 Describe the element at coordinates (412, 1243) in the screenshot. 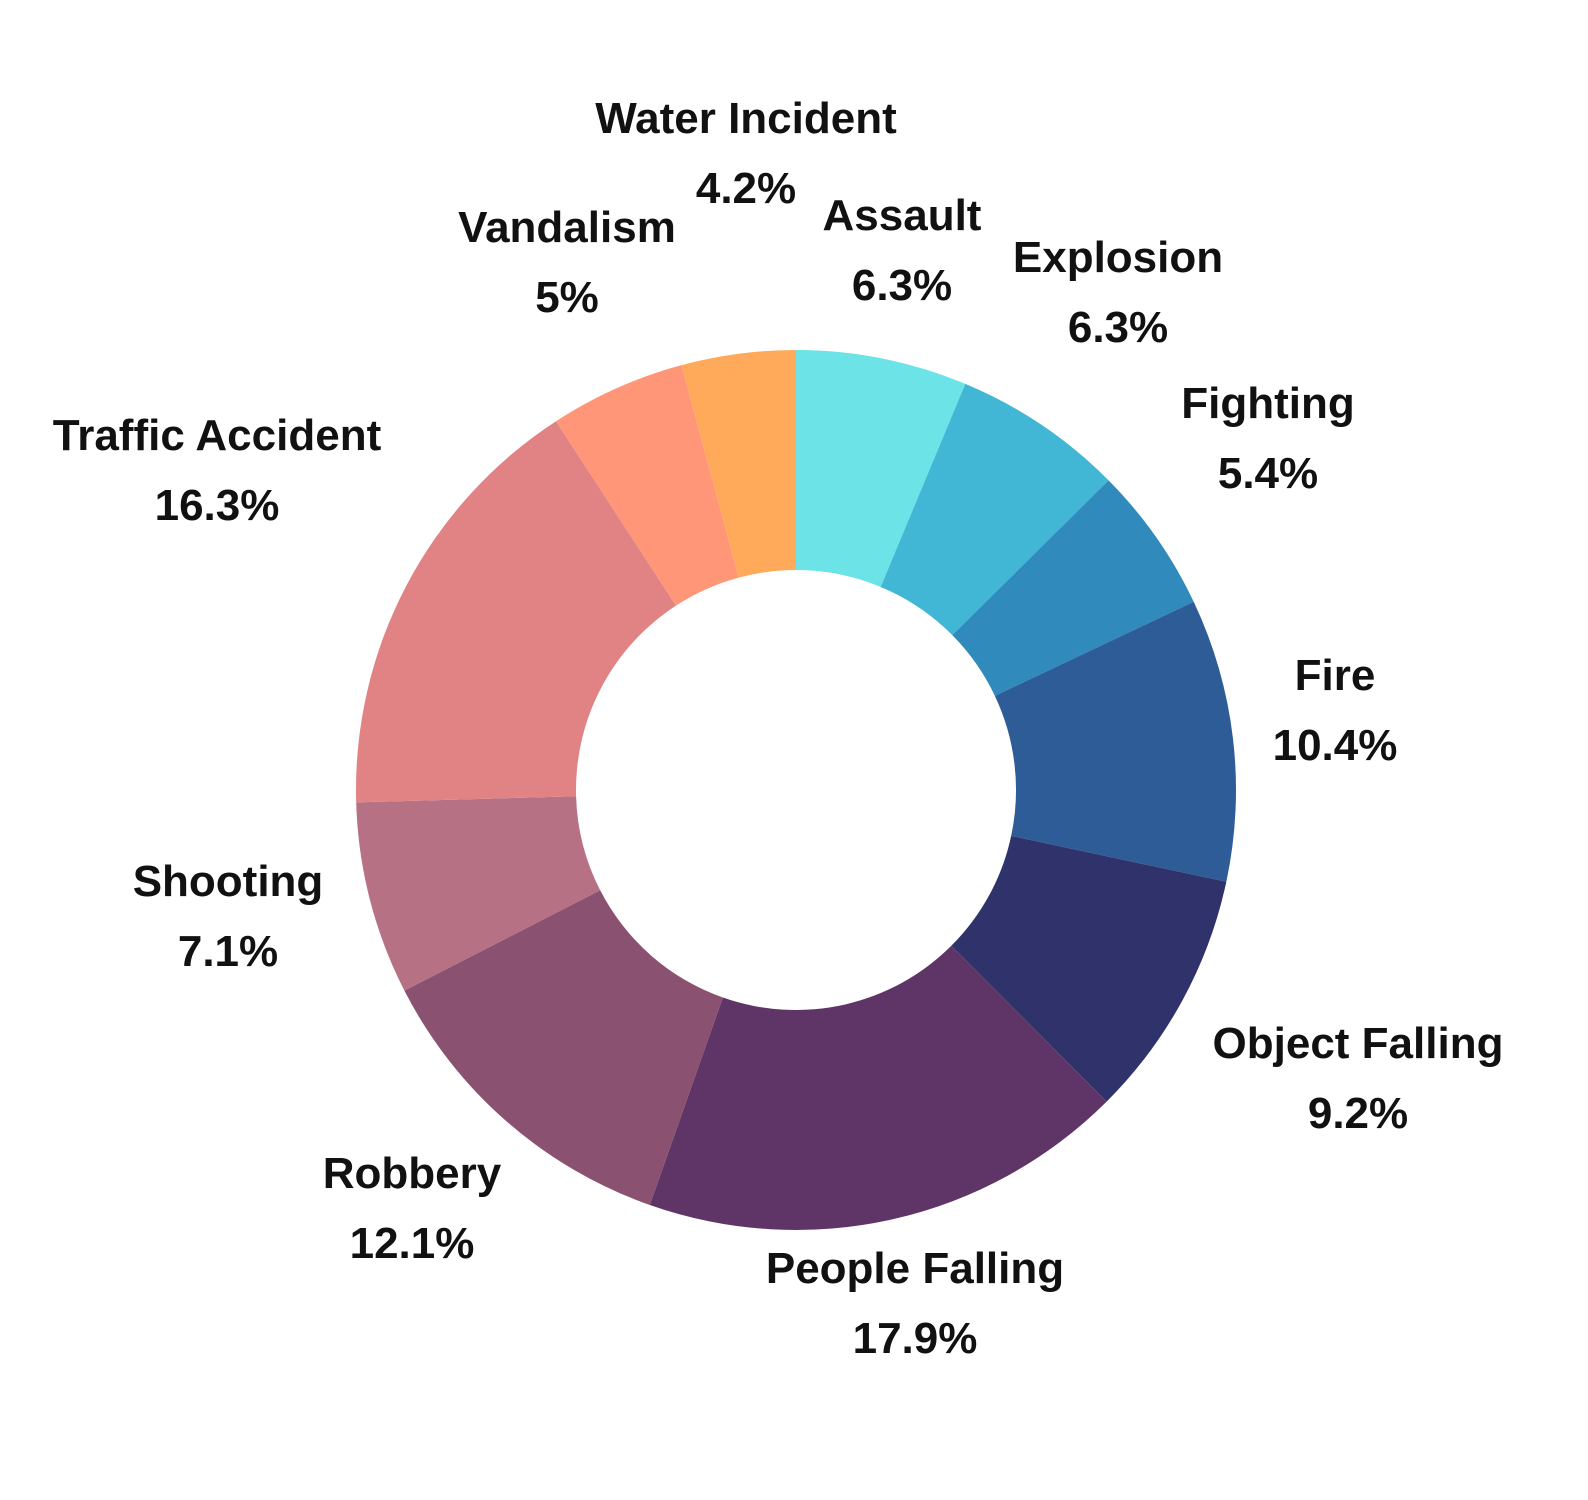

I see `slice-value-robbery: 12.1%` at that location.